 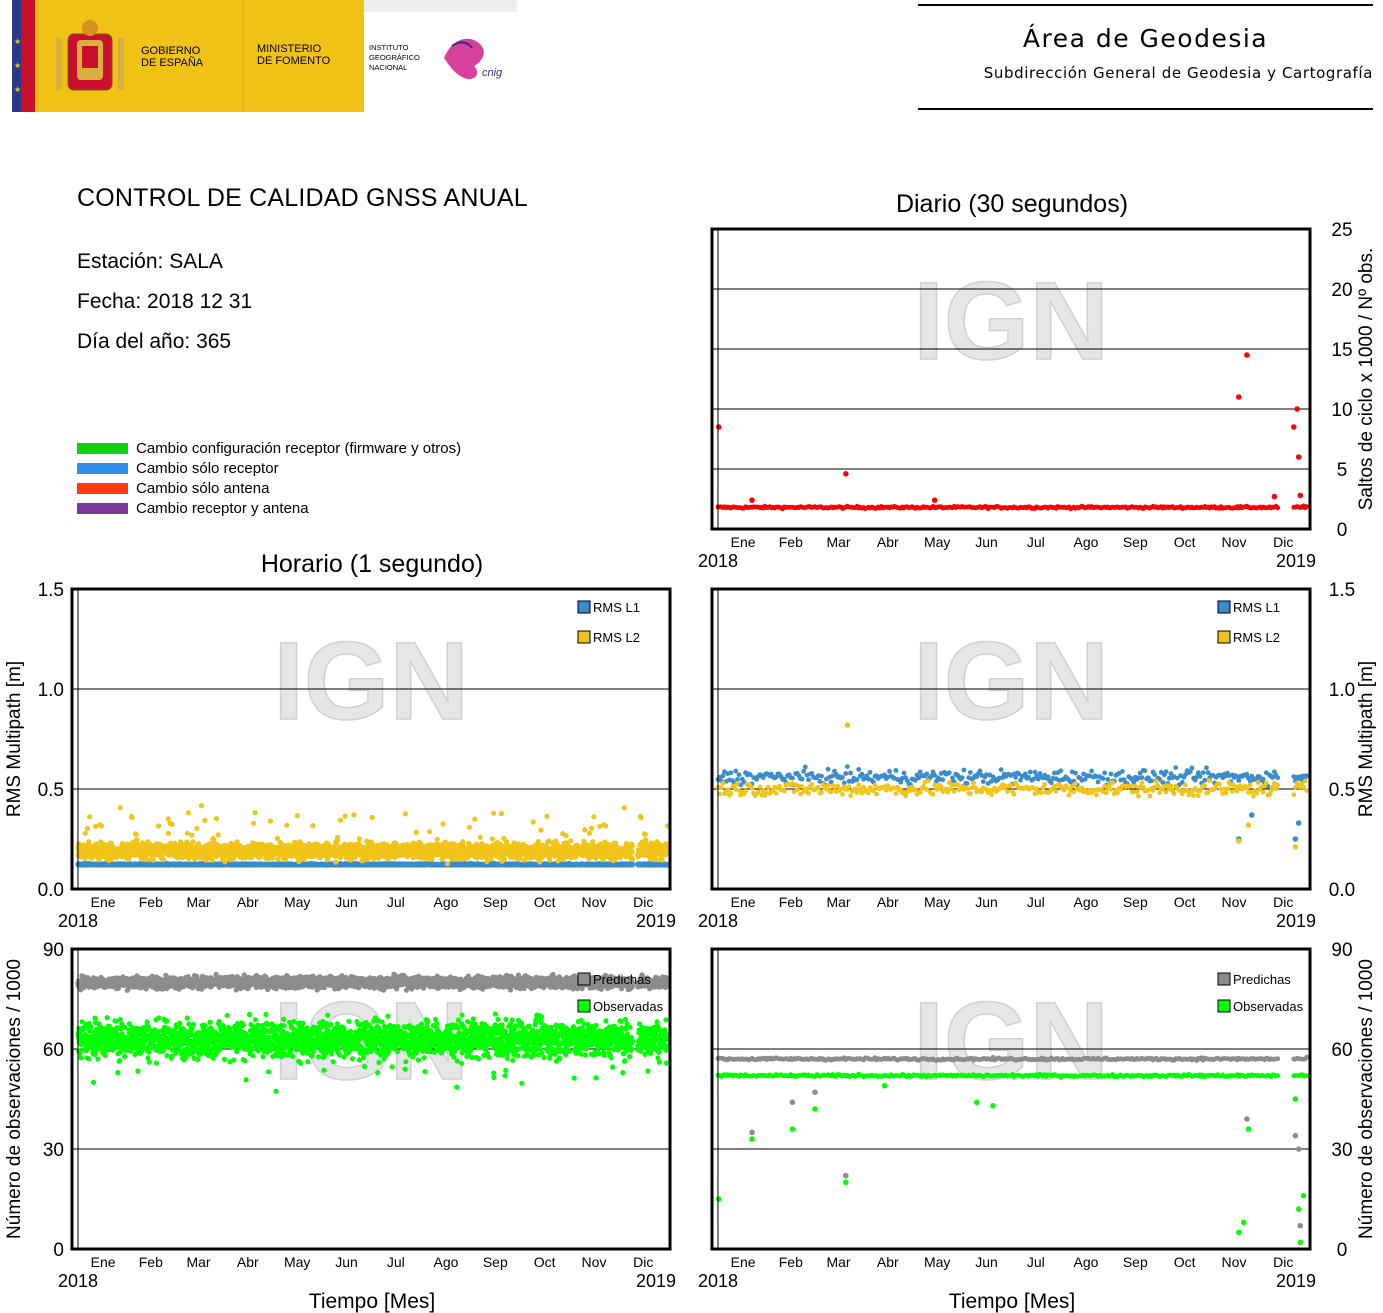 I want to click on ministry-line1: MINISTERIO, so click(x=289, y=49).